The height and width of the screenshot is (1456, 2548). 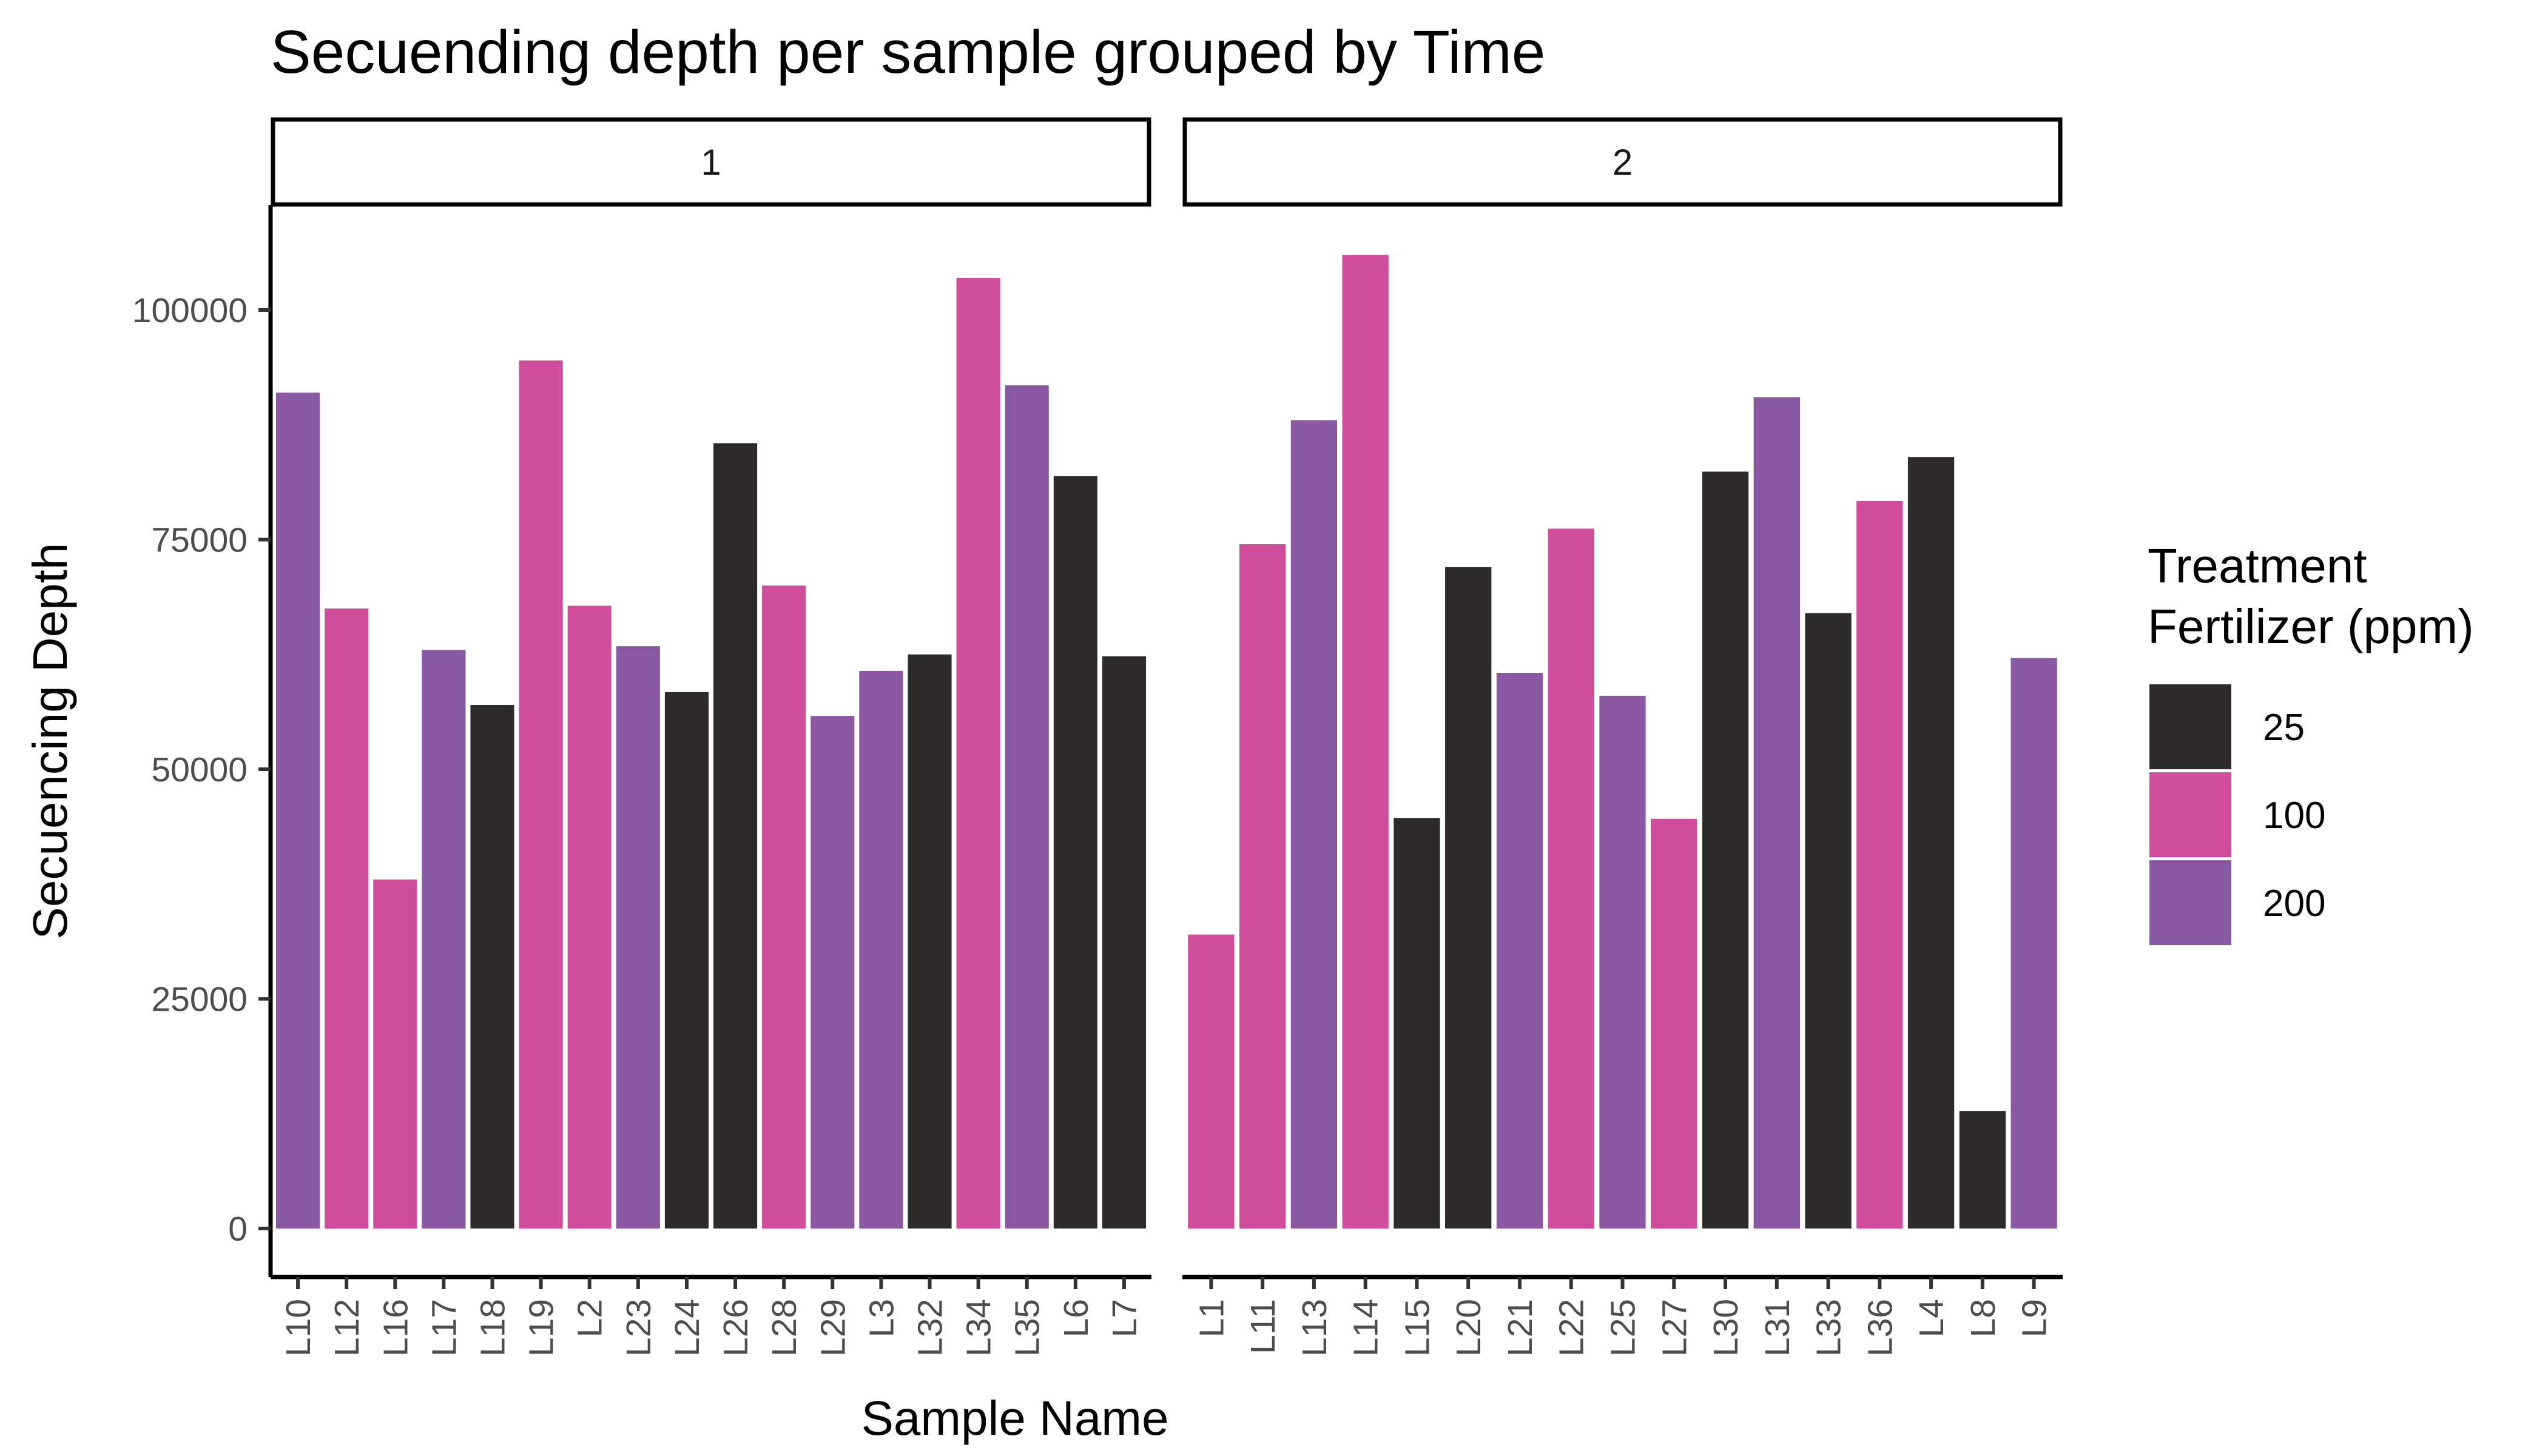 I want to click on bar-L35, so click(x=1027, y=807).